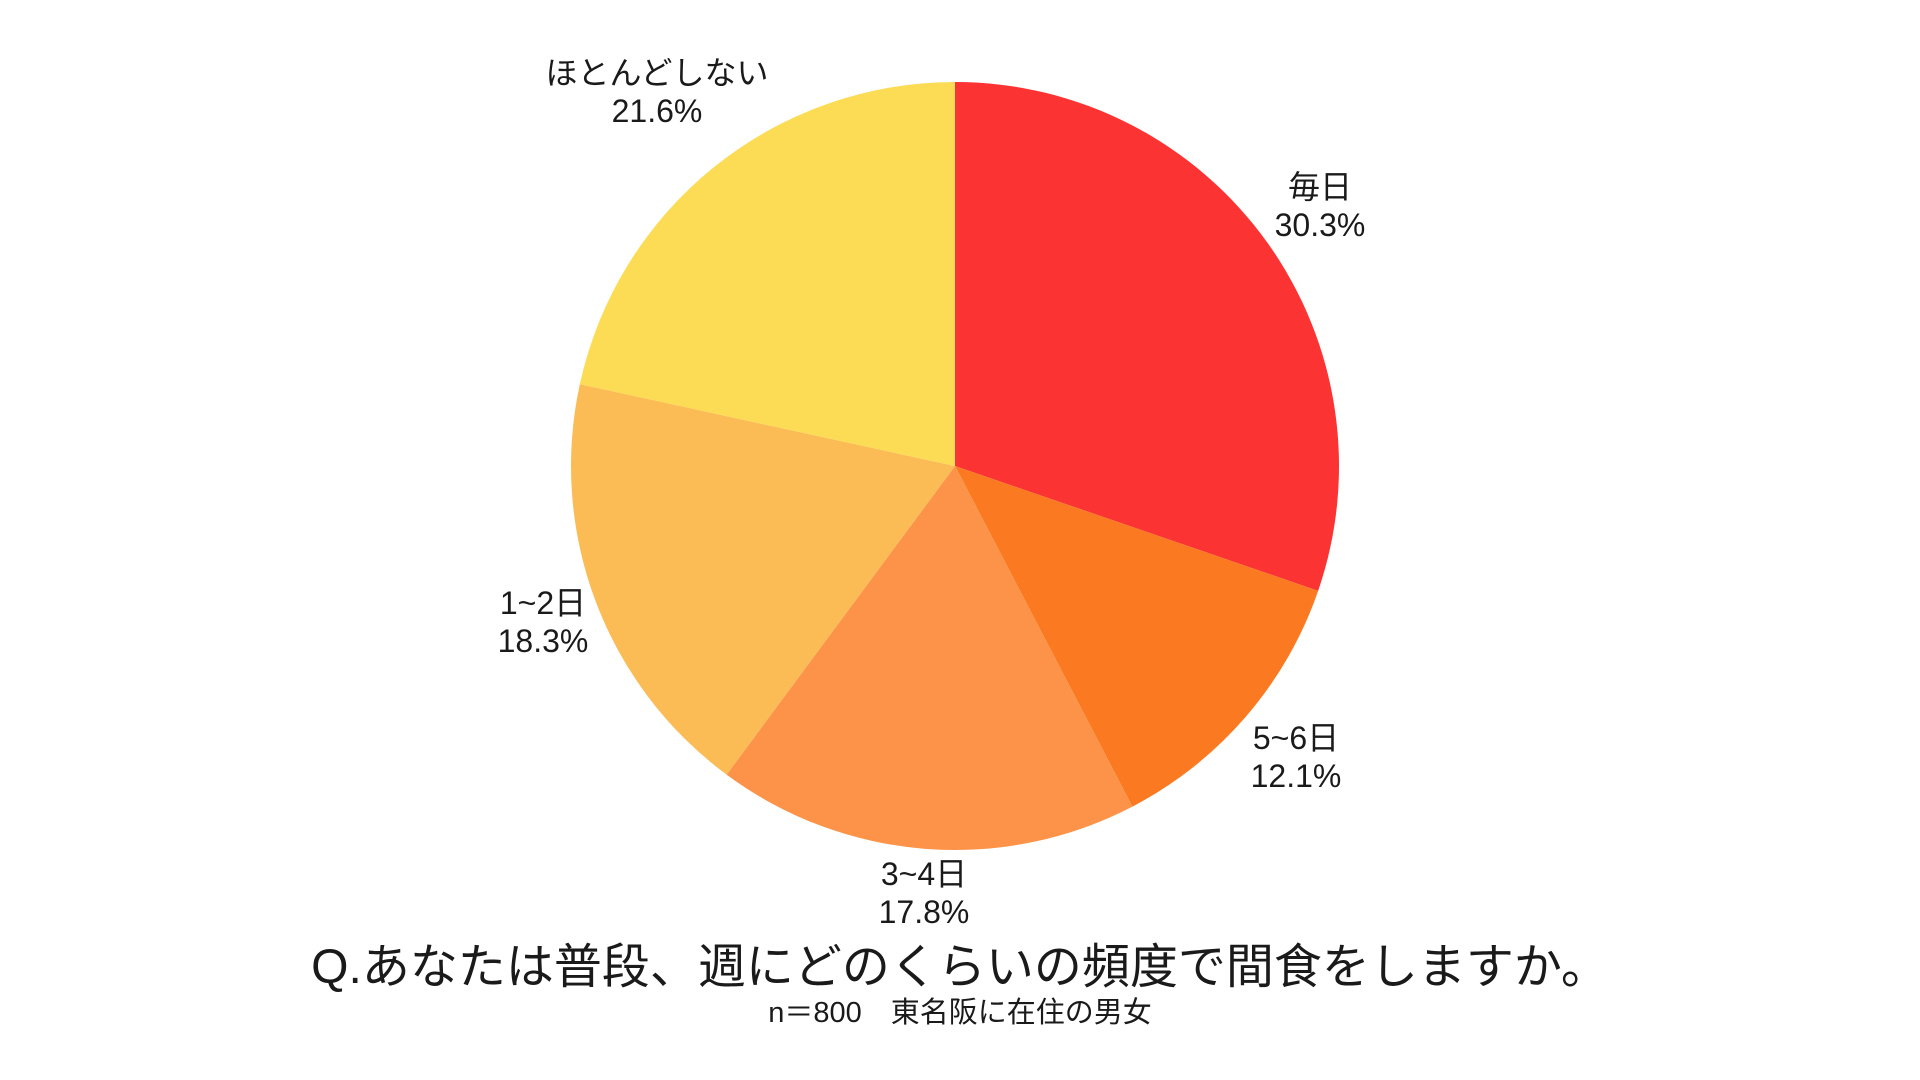  Describe the element at coordinates (543, 641) in the screenshot. I see `slice-percent: 18.3%` at that location.